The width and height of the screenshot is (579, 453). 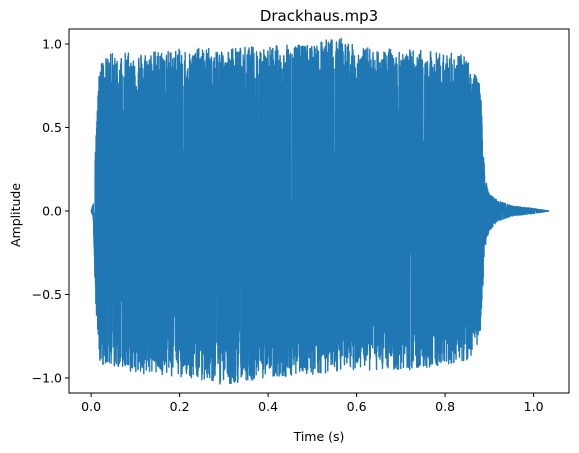 I want to click on y-axis-label: Amplitude, so click(x=15, y=215).